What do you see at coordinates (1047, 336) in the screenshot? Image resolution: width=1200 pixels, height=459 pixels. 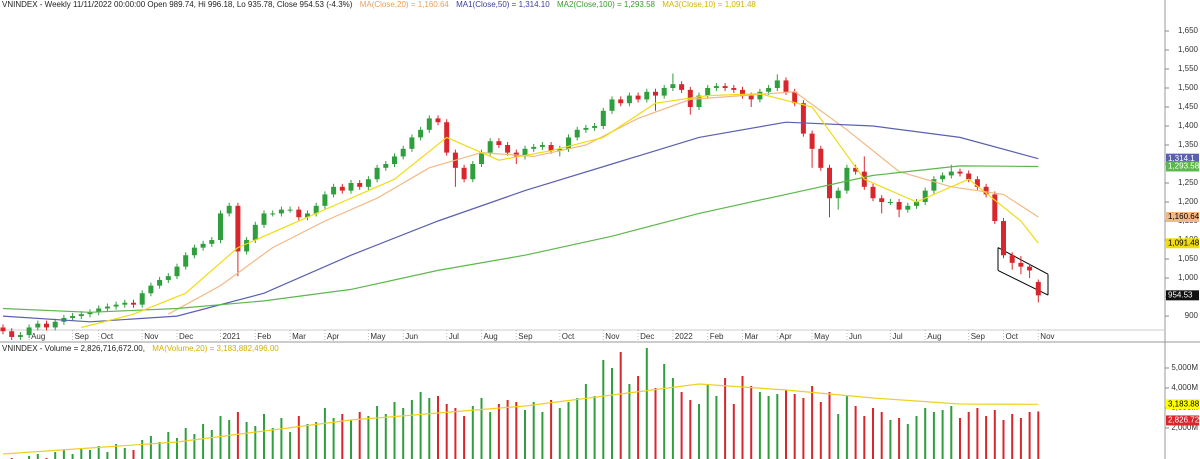 I see `x-tick-label: Nov` at bounding box center [1047, 336].